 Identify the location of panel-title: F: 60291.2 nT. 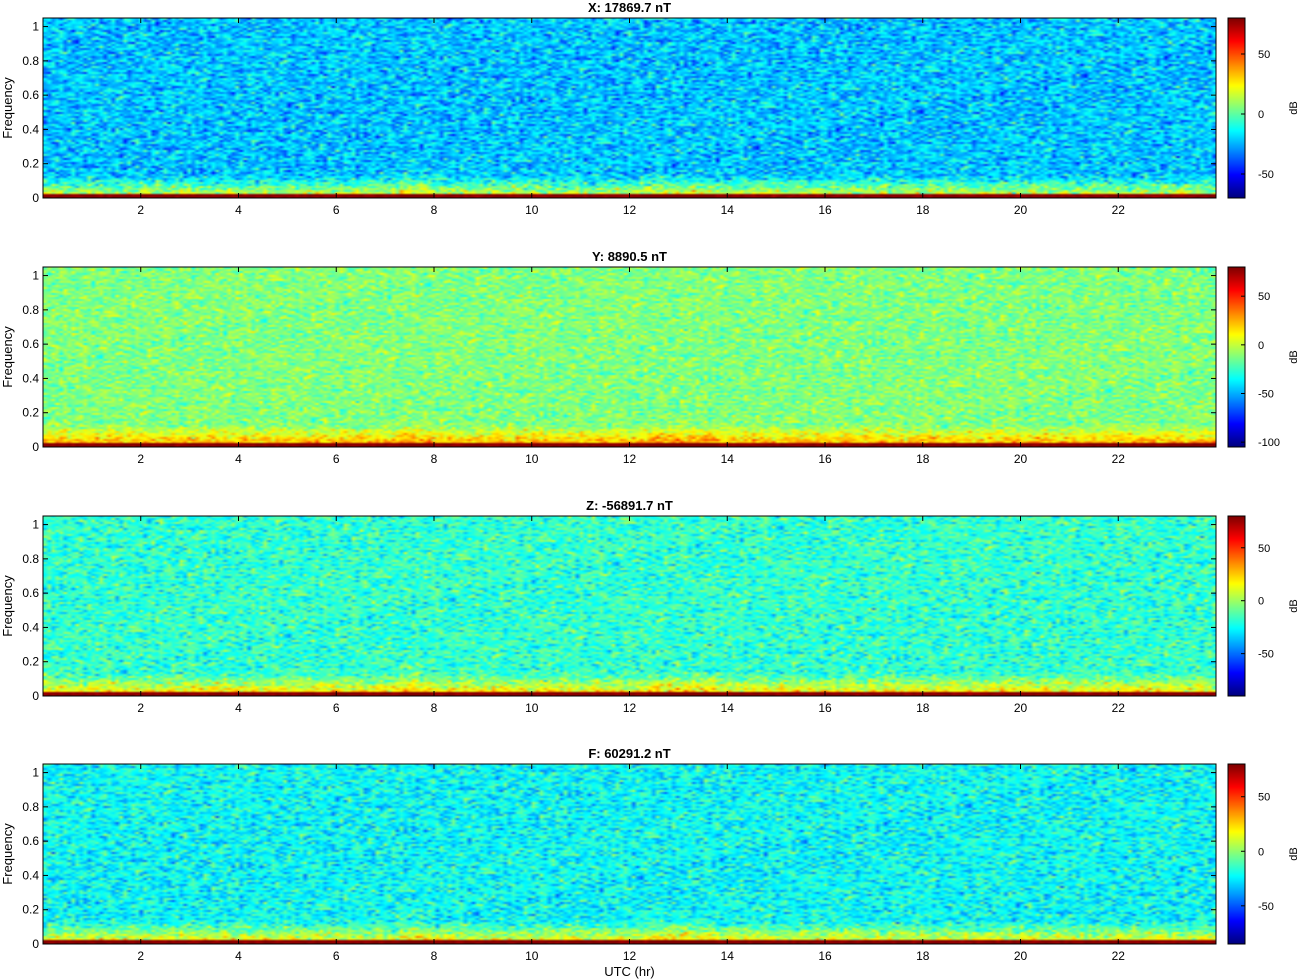
(629, 753).